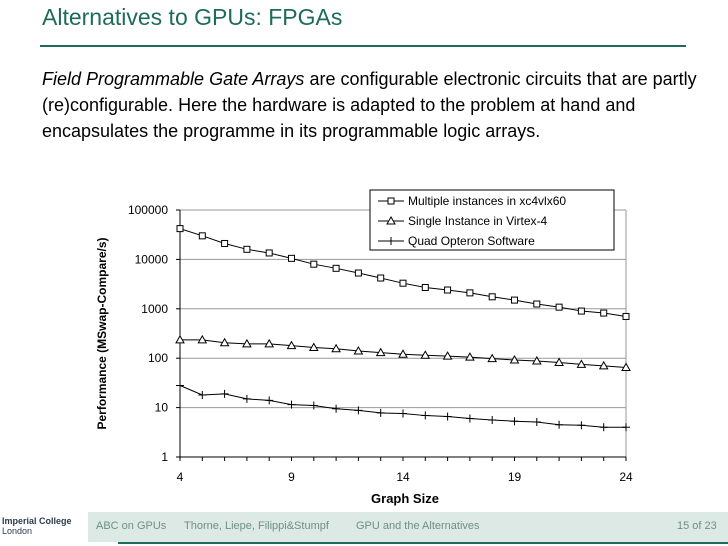  What do you see at coordinates (405, 498) in the screenshot?
I see `x-axis-label: Graph Size` at bounding box center [405, 498].